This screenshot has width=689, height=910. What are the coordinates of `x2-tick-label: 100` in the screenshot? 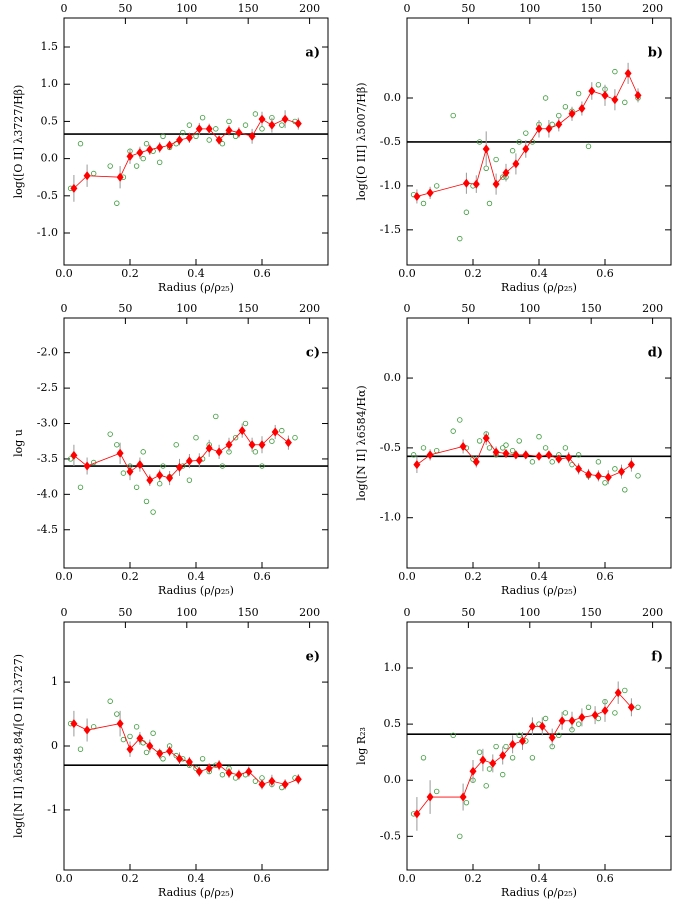 It's located at (186, 8).